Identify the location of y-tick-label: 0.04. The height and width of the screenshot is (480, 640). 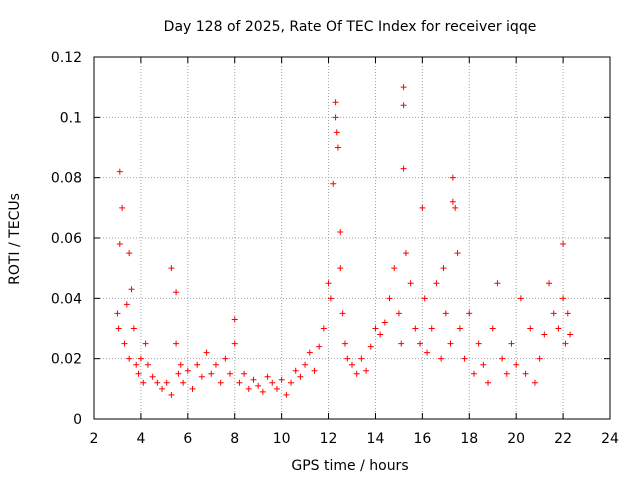
(66, 299).